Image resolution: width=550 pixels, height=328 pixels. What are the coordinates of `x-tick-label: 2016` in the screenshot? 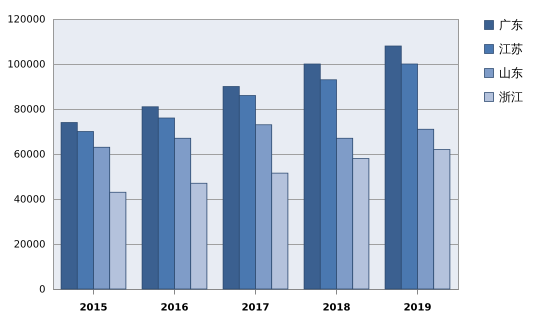 It's located at (174, 308).